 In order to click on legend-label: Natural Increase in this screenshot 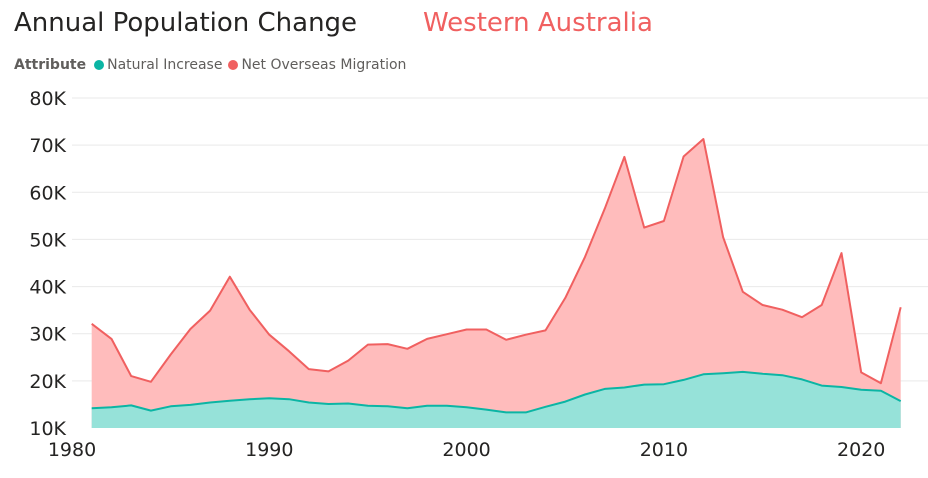, I will do `click(165, 65)`.